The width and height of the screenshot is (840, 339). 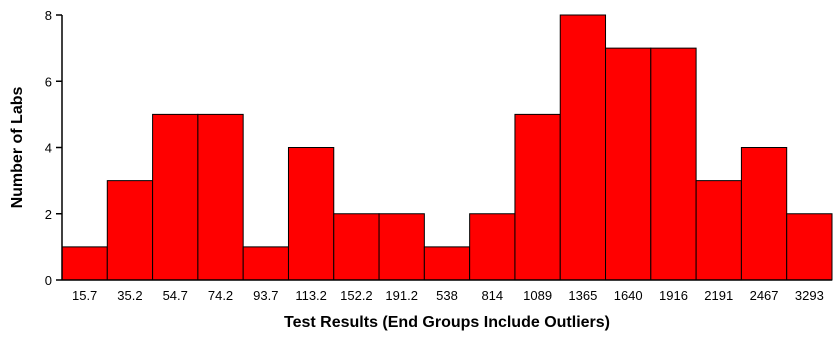 What do you see at coordinates (53, 148) in the screenshot?
I see `y-ticks: 0 2 4 6 8` at bounding box center [53, 148].